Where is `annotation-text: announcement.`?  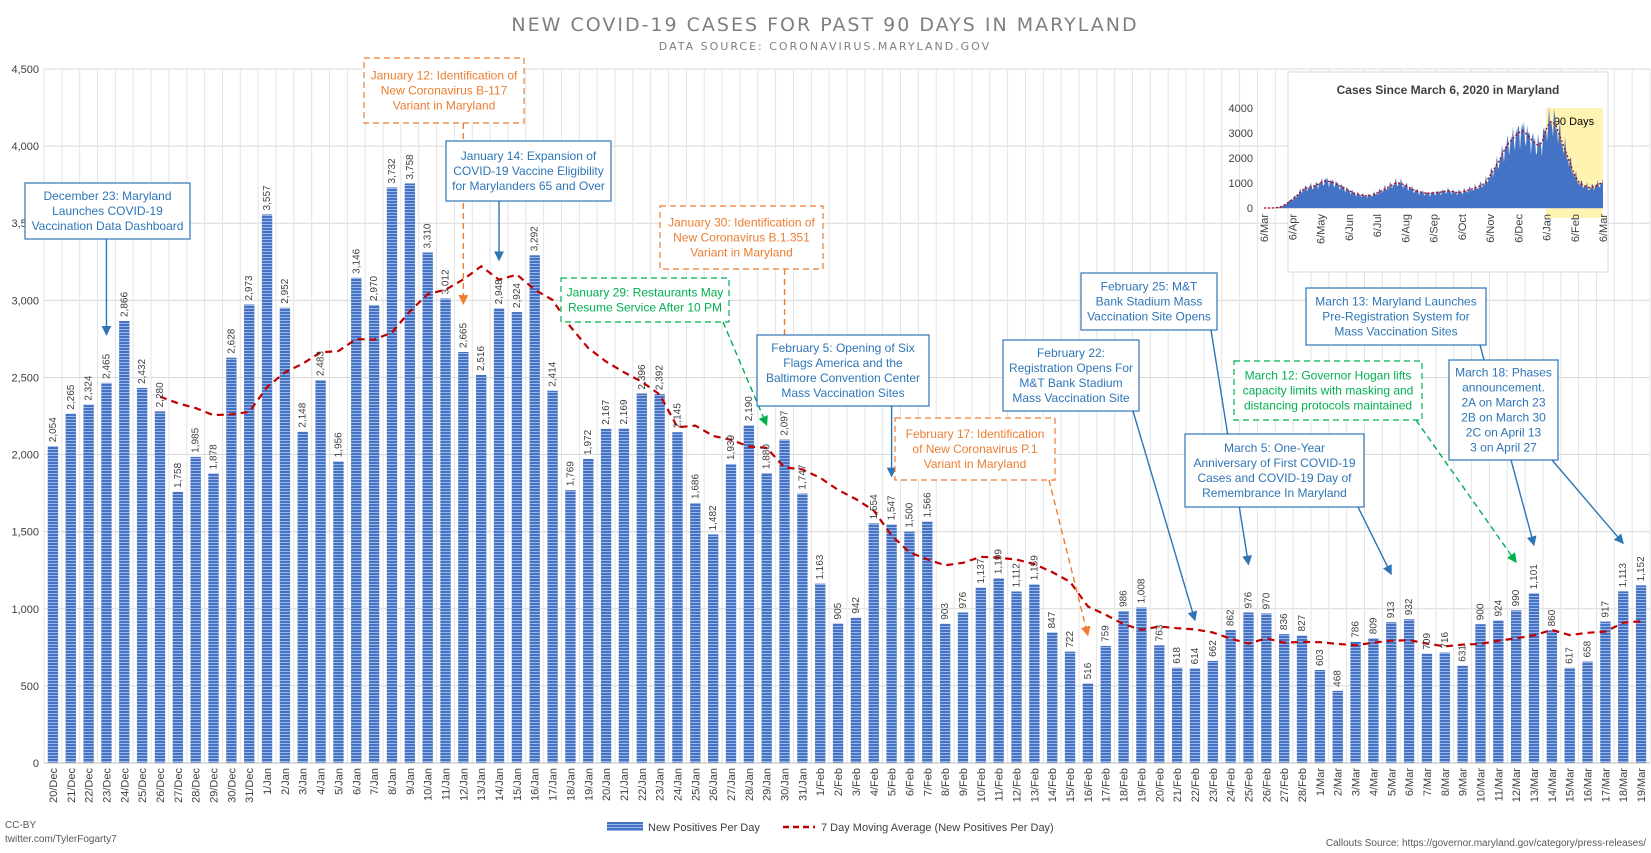
annotation-text: announcement. is located at coordinates (1503, 388).